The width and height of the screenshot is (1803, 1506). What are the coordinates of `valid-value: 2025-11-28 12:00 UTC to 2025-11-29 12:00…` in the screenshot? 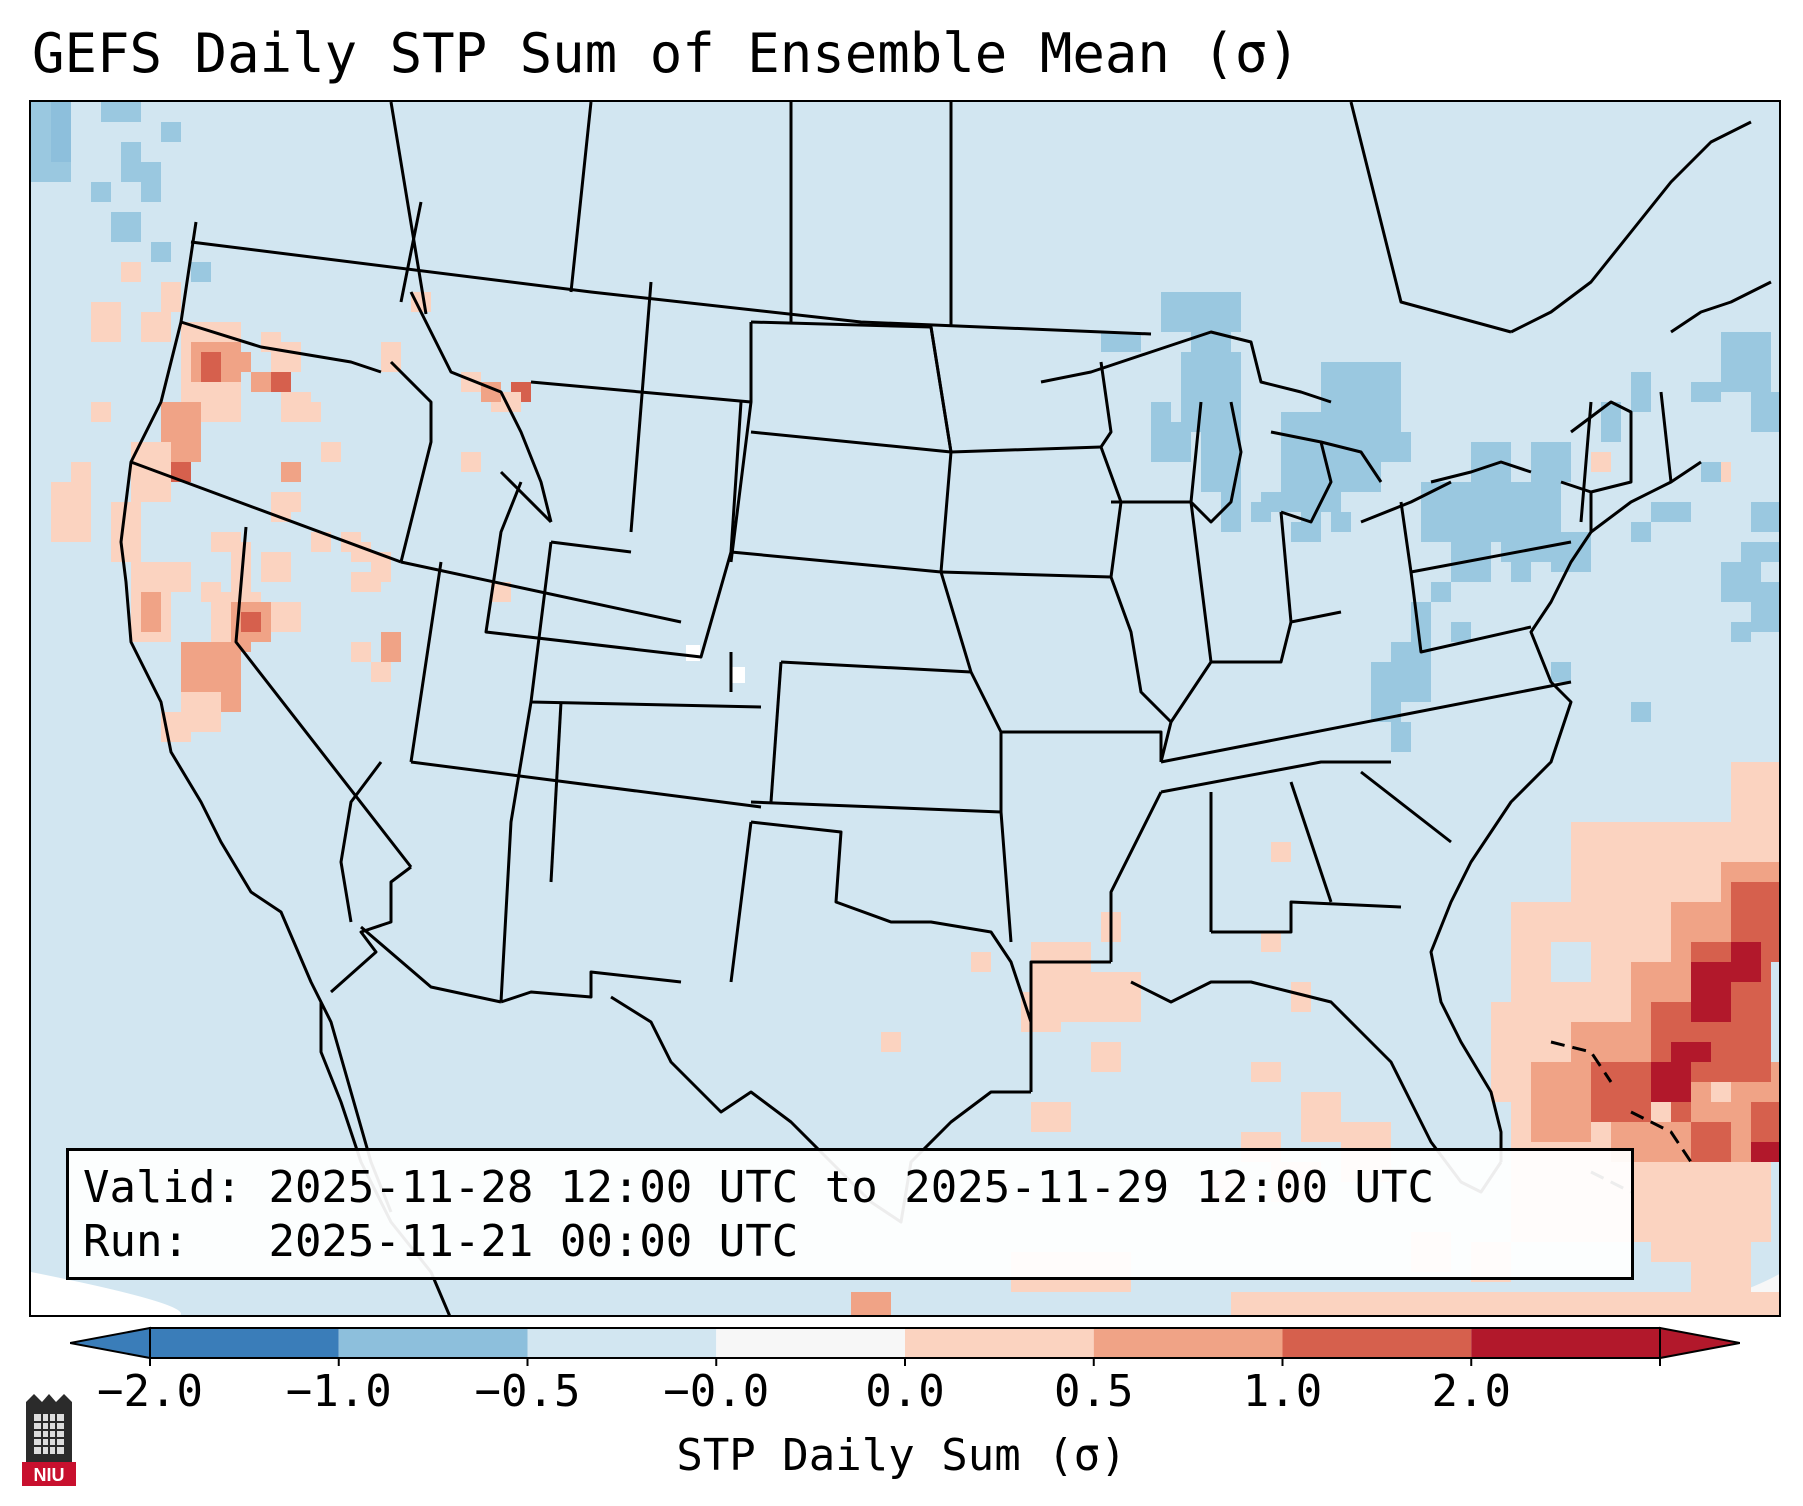 It's located at (851, 1187).